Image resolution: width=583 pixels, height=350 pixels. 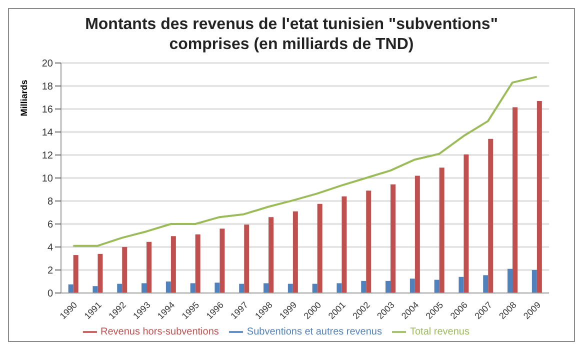 What do you see at coordinates (48, 156) in the screenshot?
I see `y-tick-label: 12` at bounding box center [48, 156].